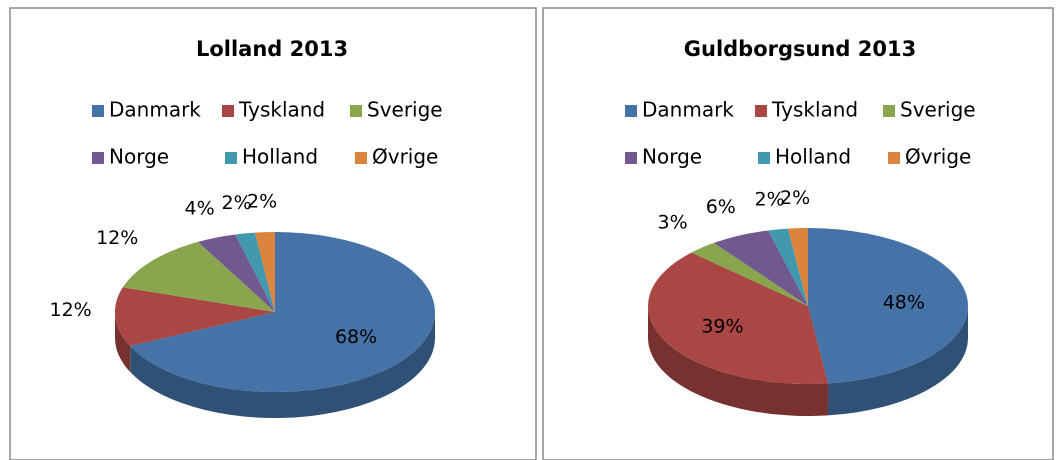 The width and height of the screenshot is (1061, 460). I want to click on data-label: 68%, so click(356, 337).